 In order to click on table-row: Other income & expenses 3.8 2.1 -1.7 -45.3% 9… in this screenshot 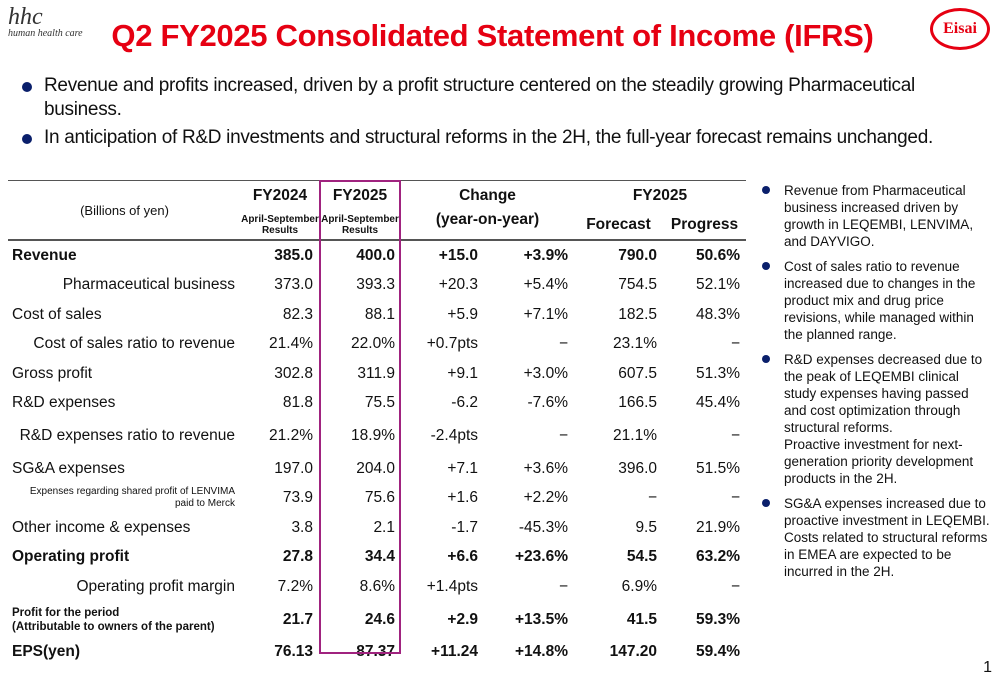, I will do `click(377, 528)`.